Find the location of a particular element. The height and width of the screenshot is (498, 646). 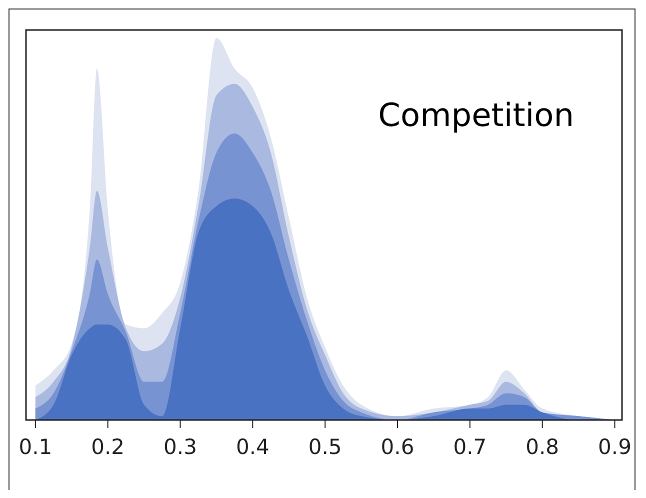

x-tick-label: 0.1 is located at coordinates (35, 447).